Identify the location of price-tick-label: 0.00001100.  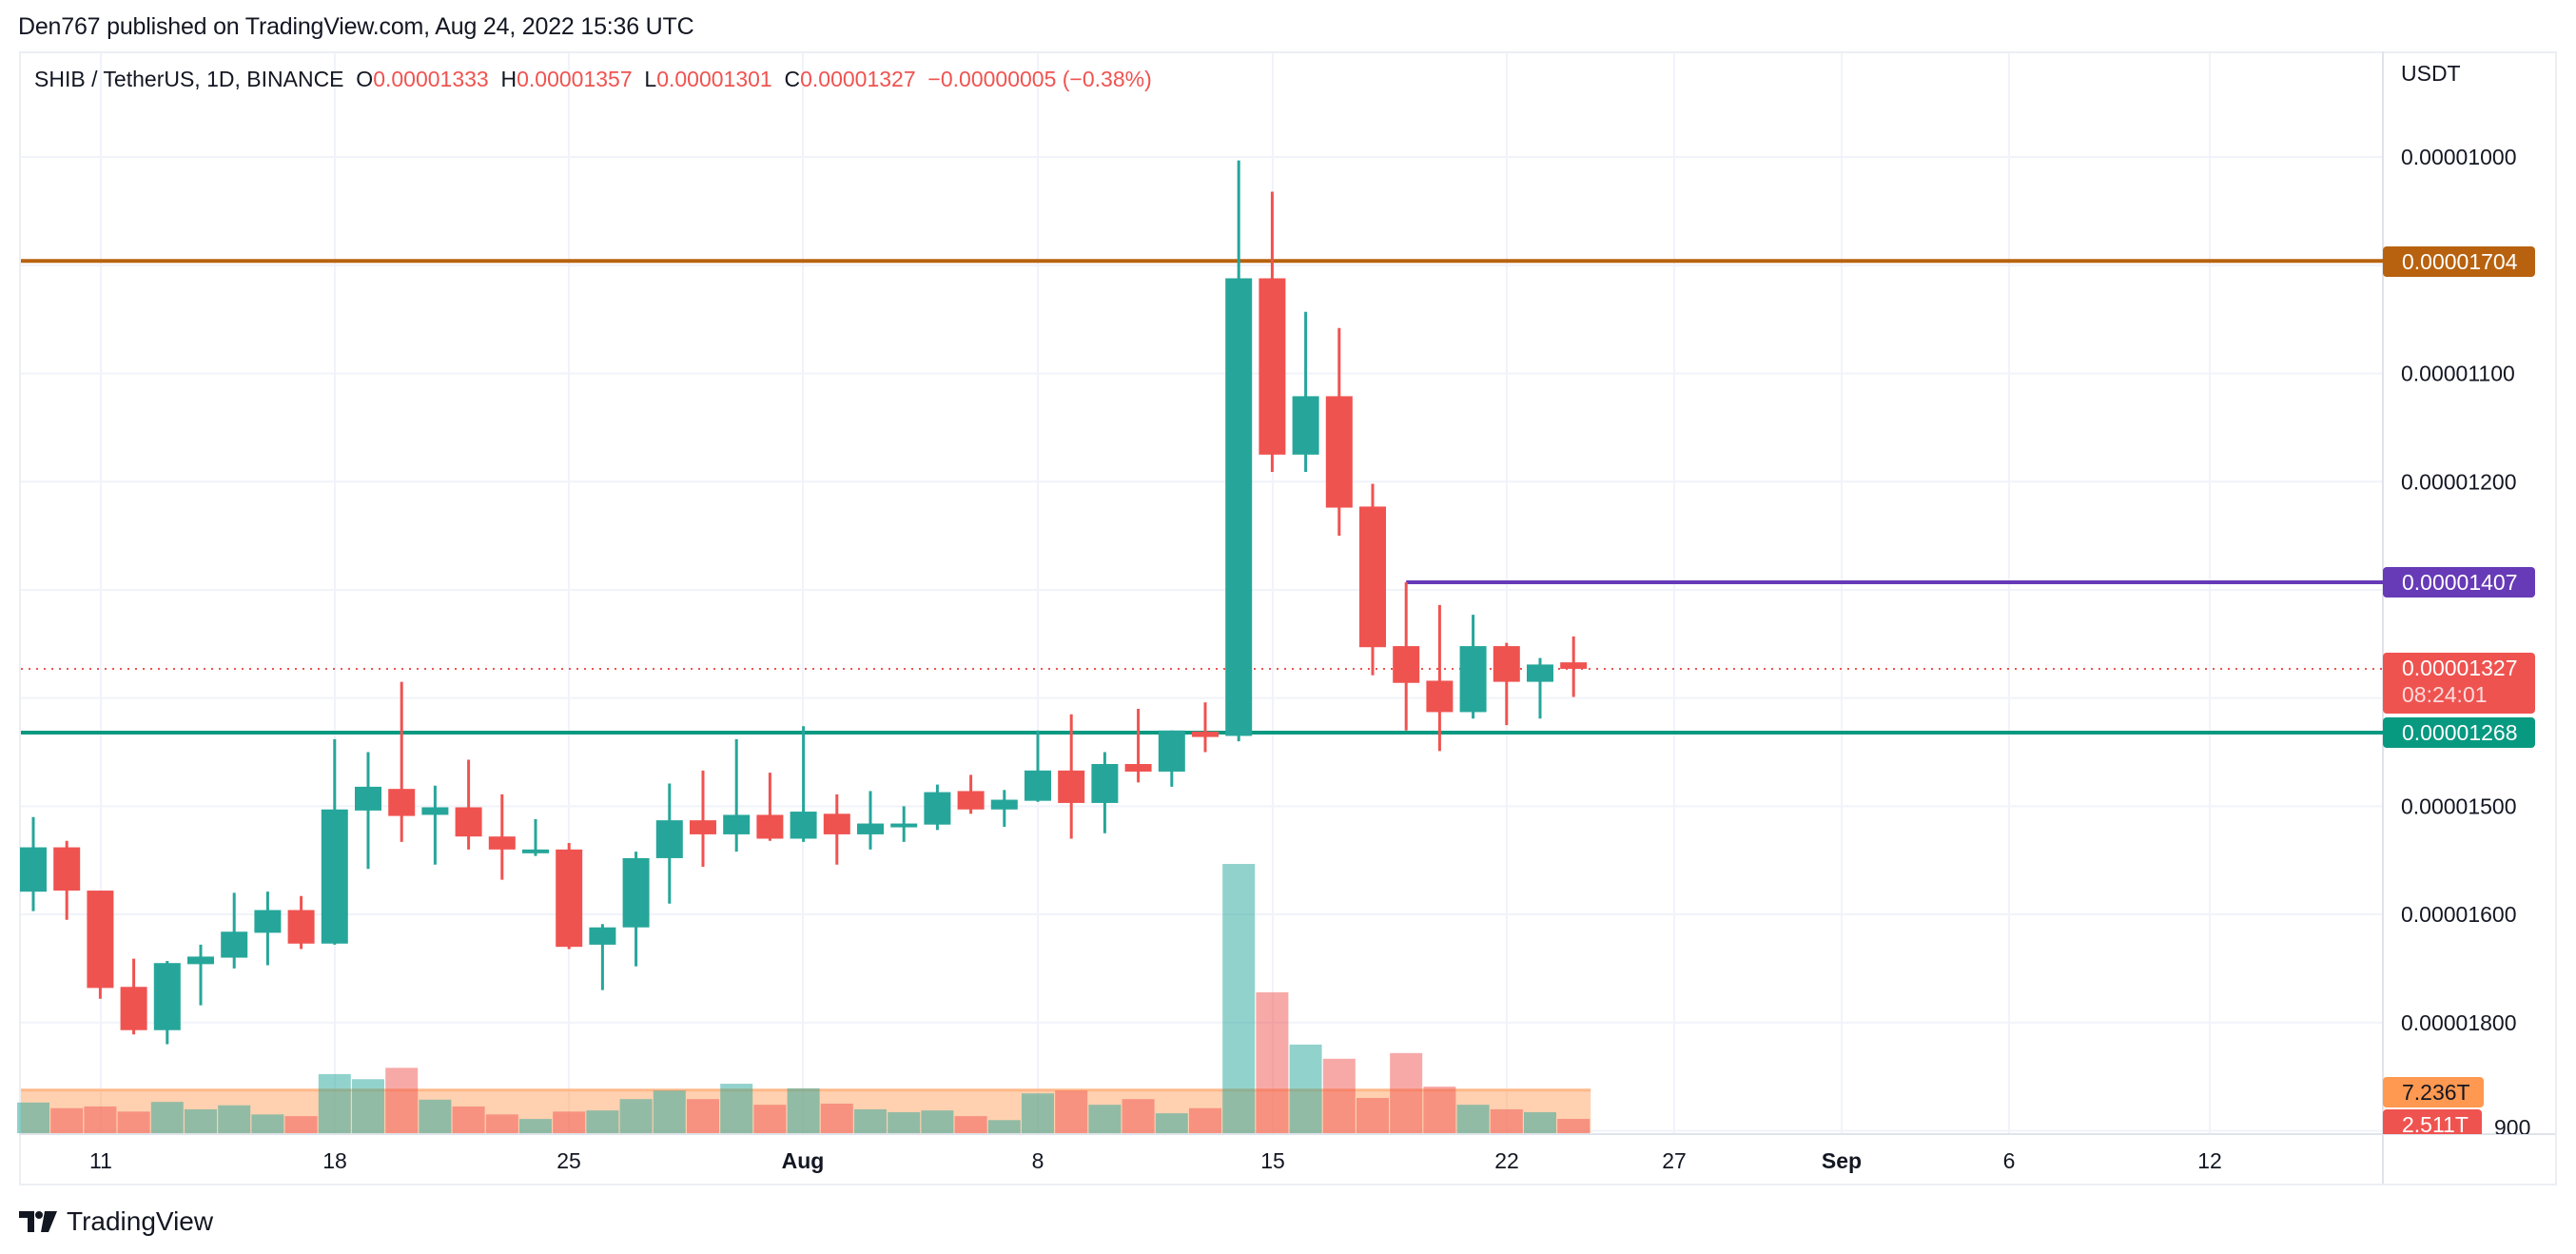
(2458, 374).